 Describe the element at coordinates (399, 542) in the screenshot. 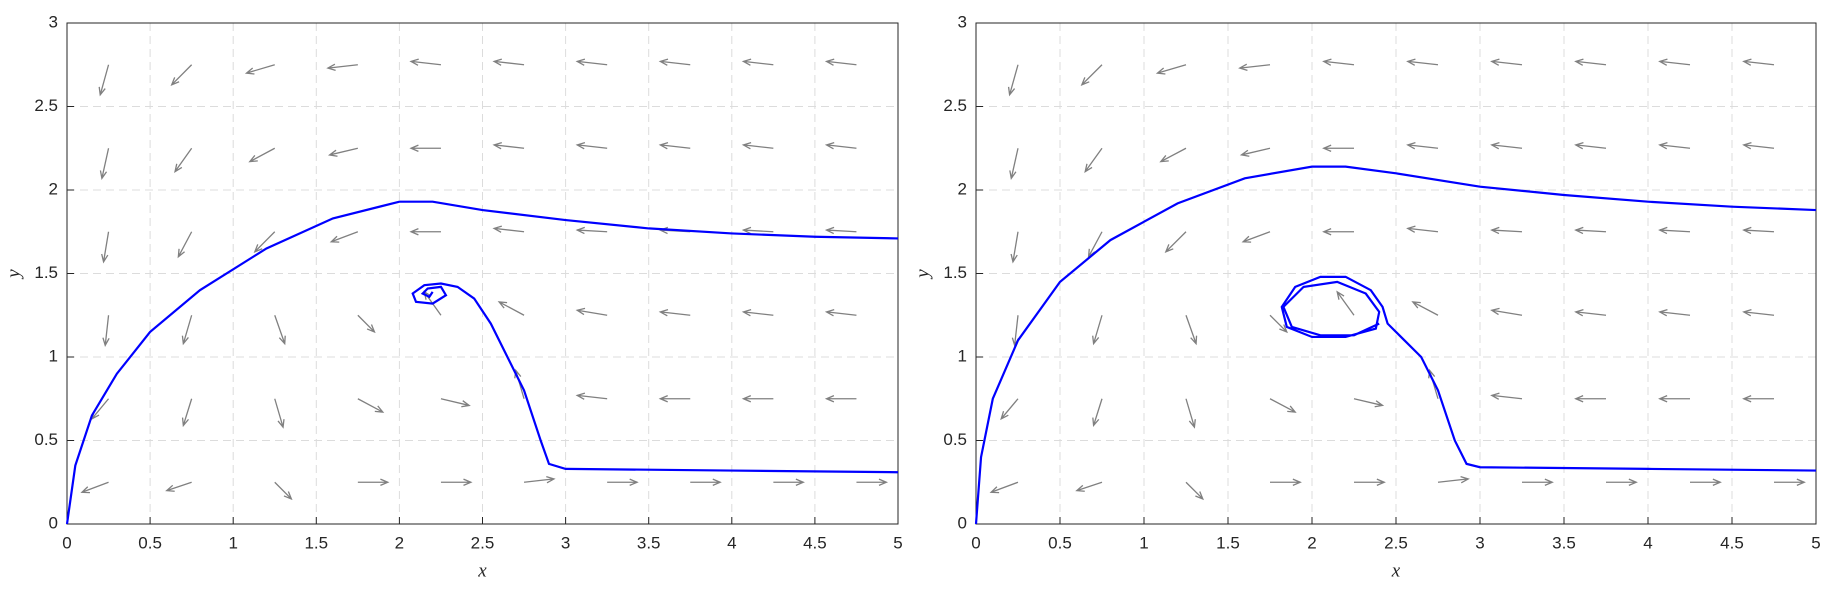

I see `x-tick-label: 2` at that location.